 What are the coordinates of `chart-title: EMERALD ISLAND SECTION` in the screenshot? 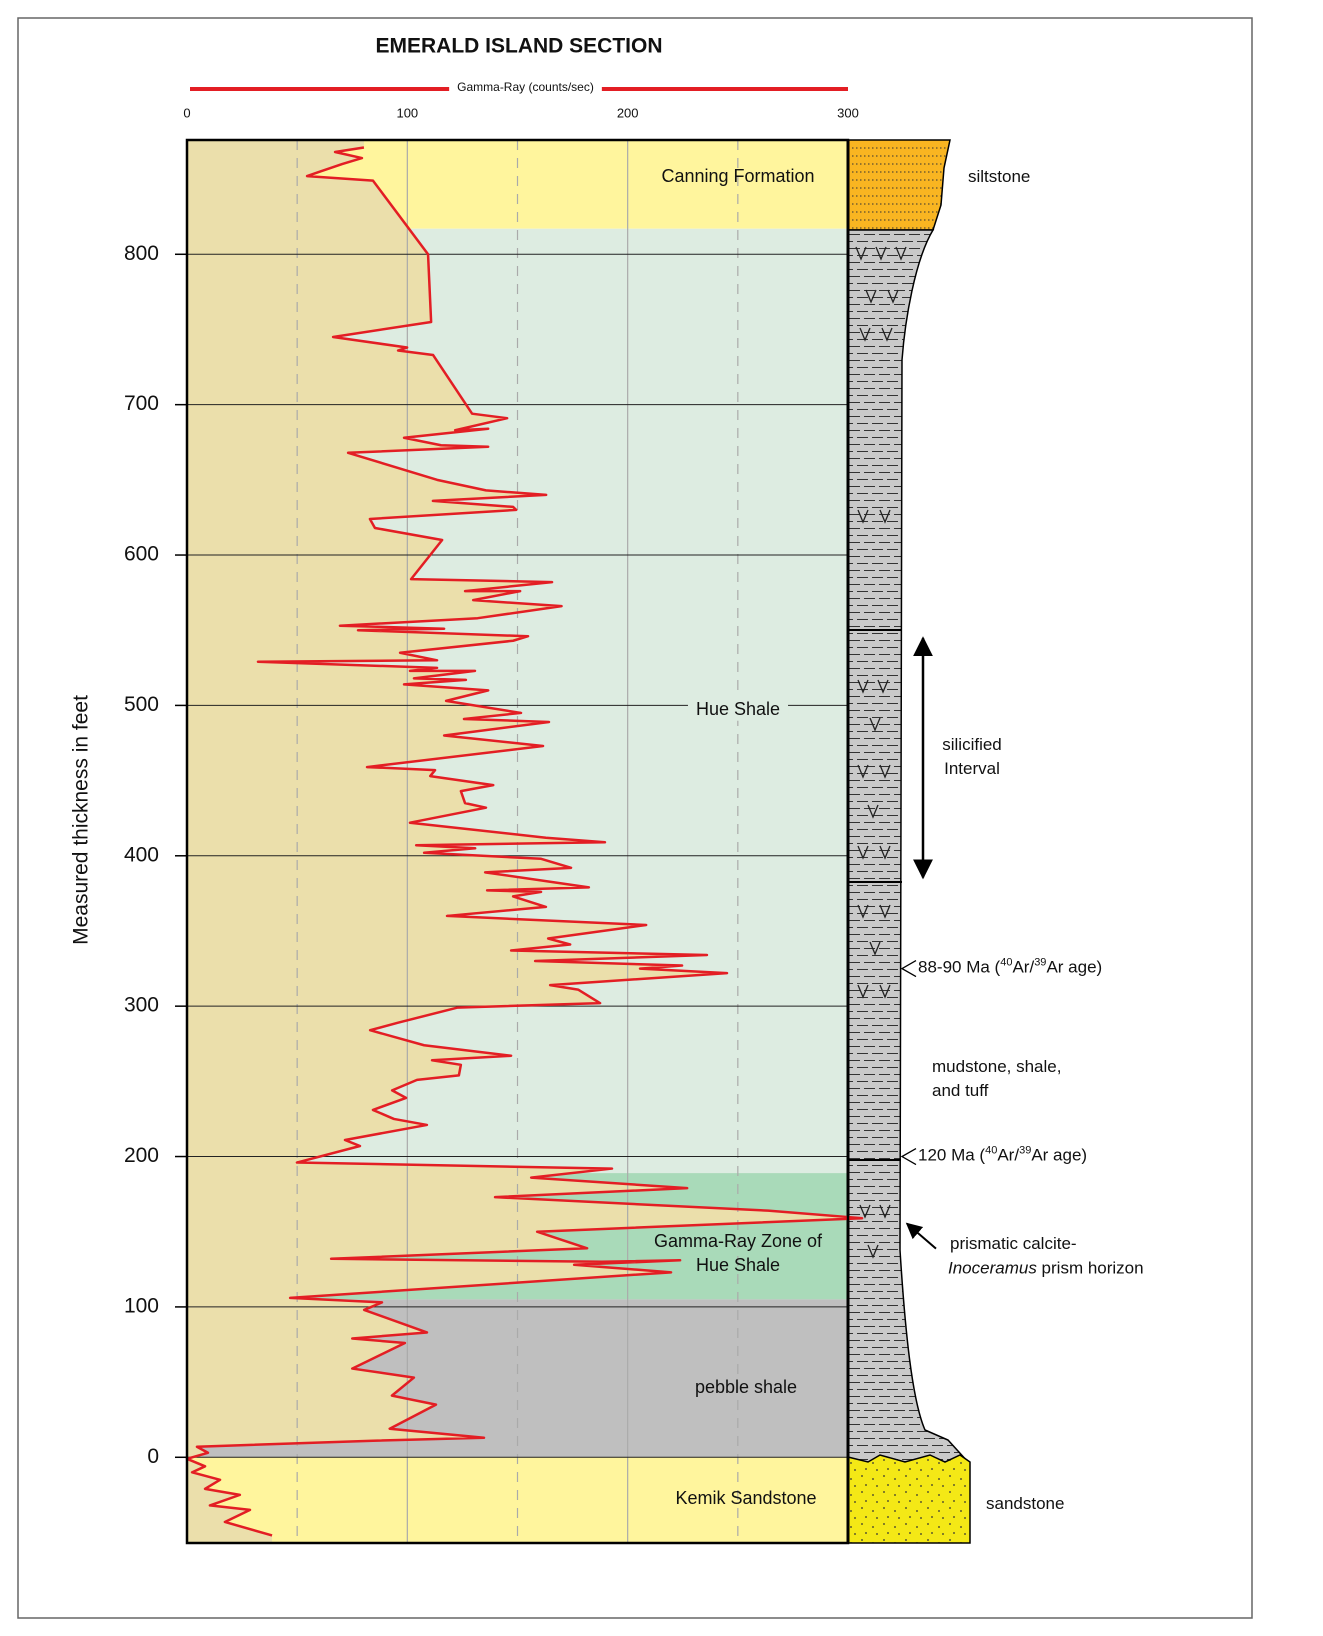 It's located at (518, 46).